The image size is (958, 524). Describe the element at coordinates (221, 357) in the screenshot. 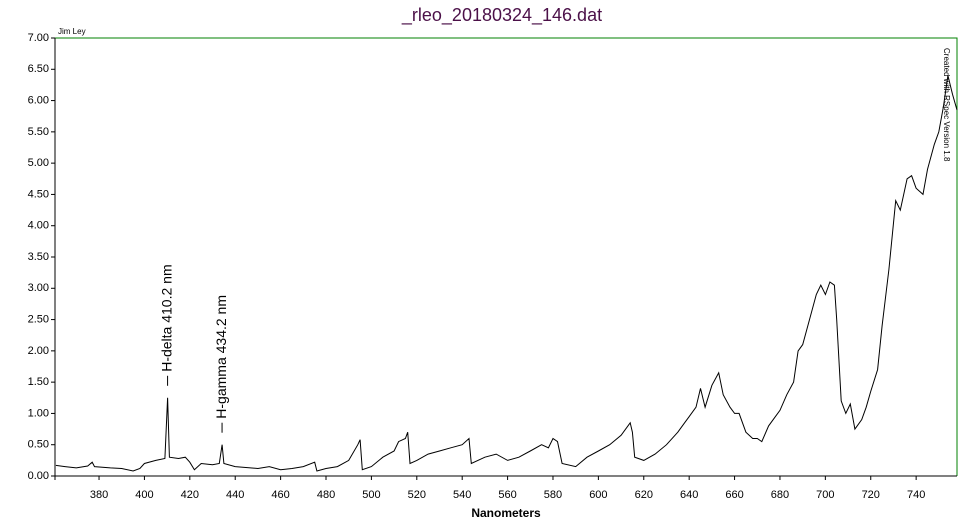

I see `annotation: H-gamma 434.2 nm` at that location.